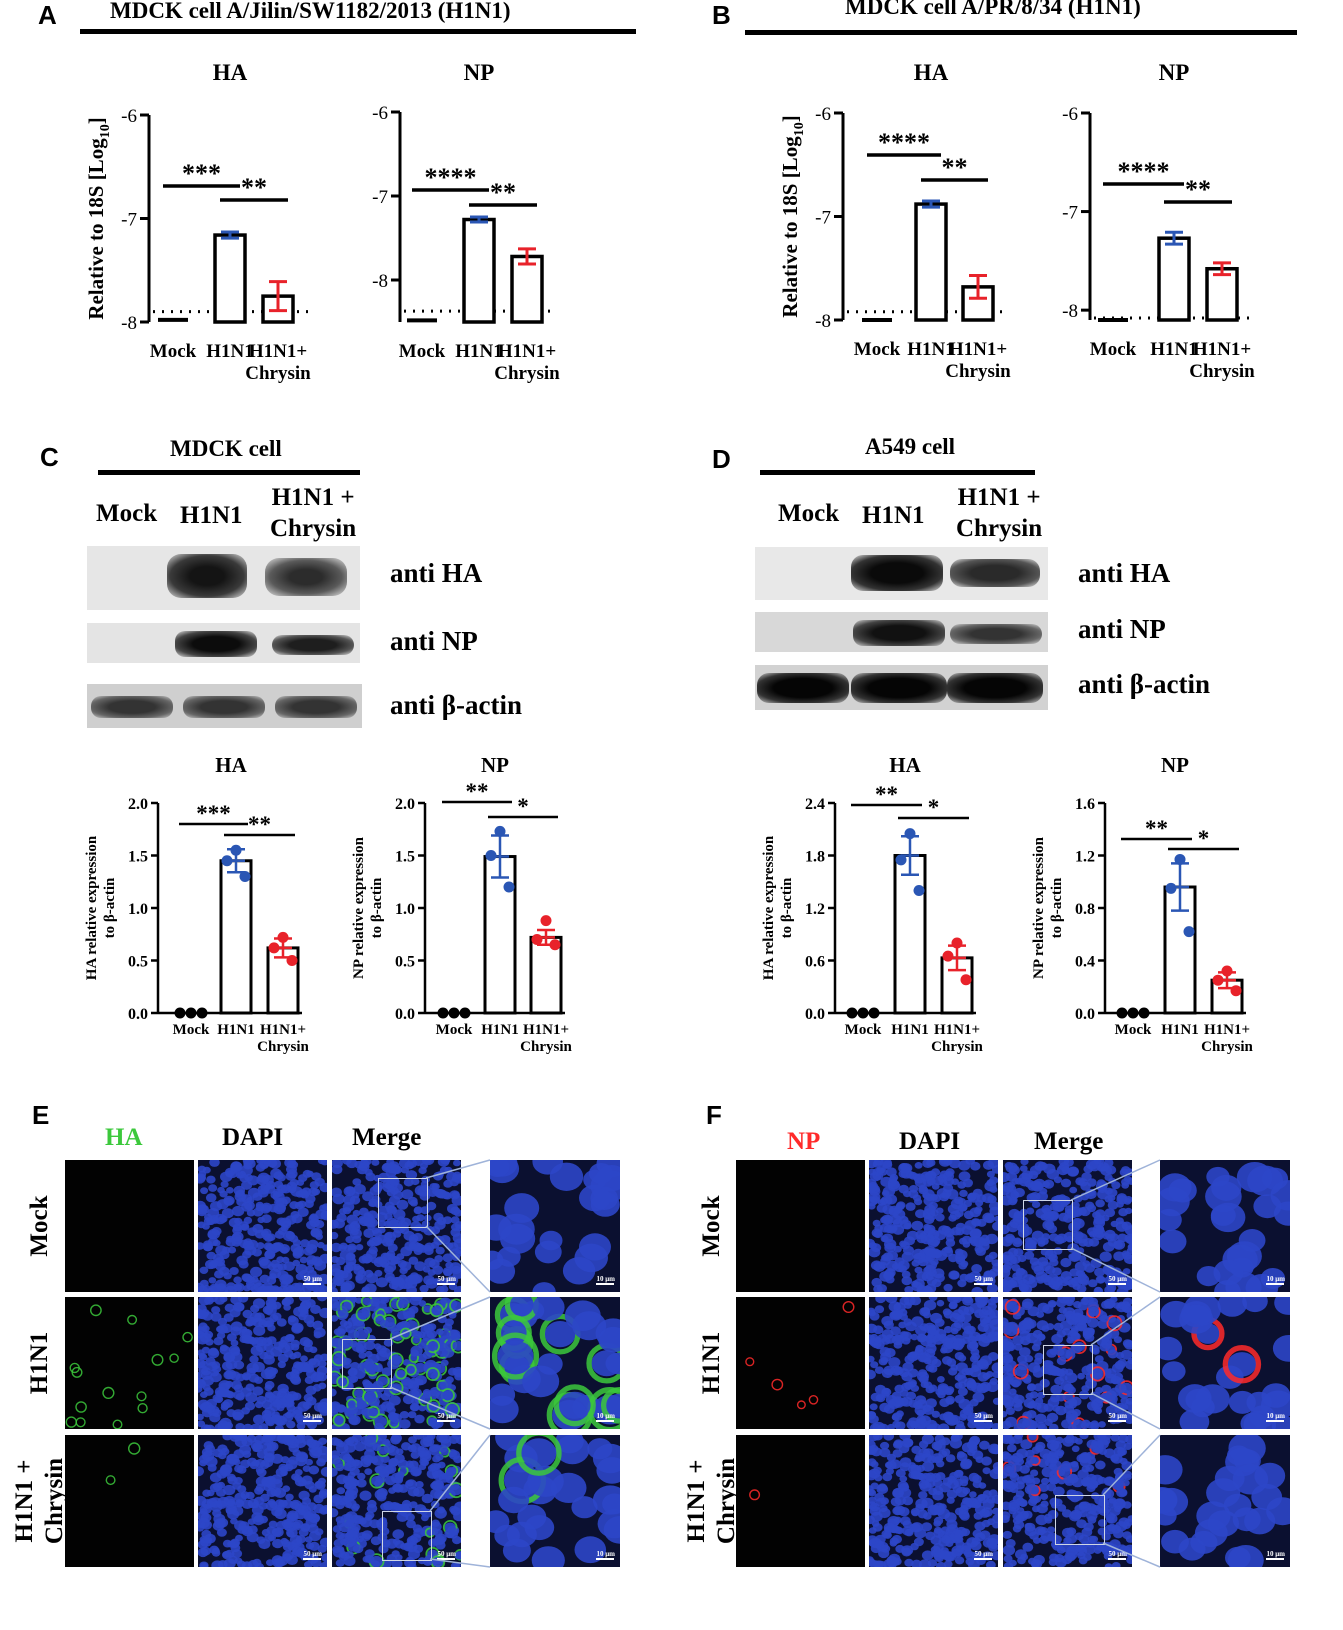 This screenshot has height=1630, width=1343. Describe the element at coordinates (98, 218) in the screenshot. I see `y-axis-label: Relative to 18S [Log10]` at that location.